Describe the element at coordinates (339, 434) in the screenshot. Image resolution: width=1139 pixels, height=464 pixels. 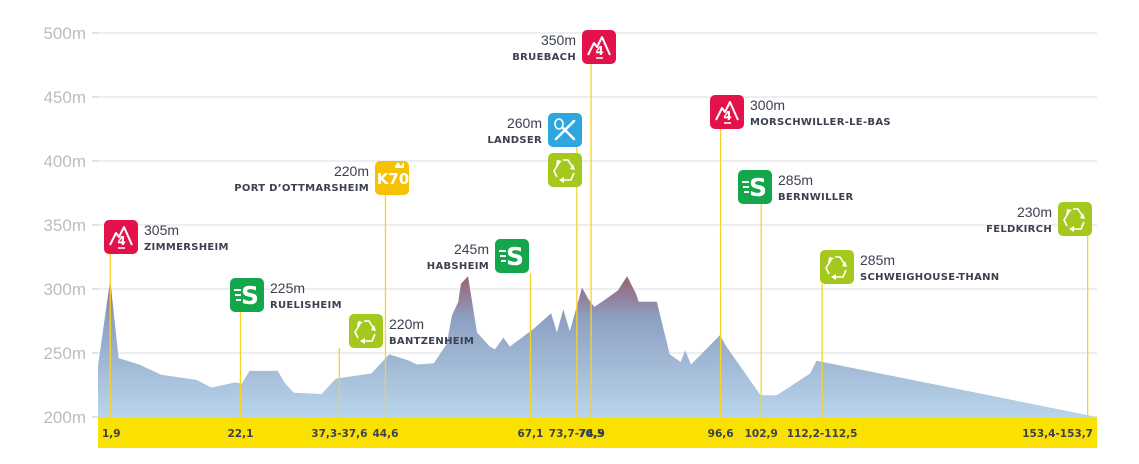
I see `km-label: 37,3-37,6` at that location.